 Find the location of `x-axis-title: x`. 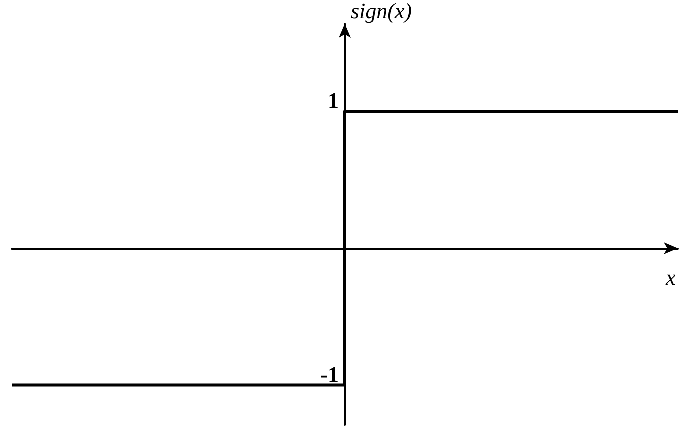

x-axis-title: x is located at coordinates (670, 277).